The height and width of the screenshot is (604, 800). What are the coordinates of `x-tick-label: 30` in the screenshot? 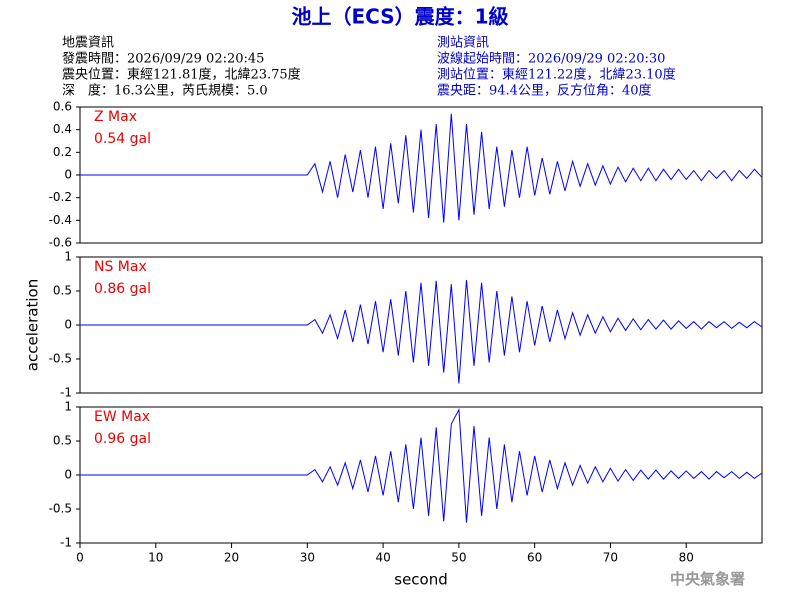 It's located at (307, 558).